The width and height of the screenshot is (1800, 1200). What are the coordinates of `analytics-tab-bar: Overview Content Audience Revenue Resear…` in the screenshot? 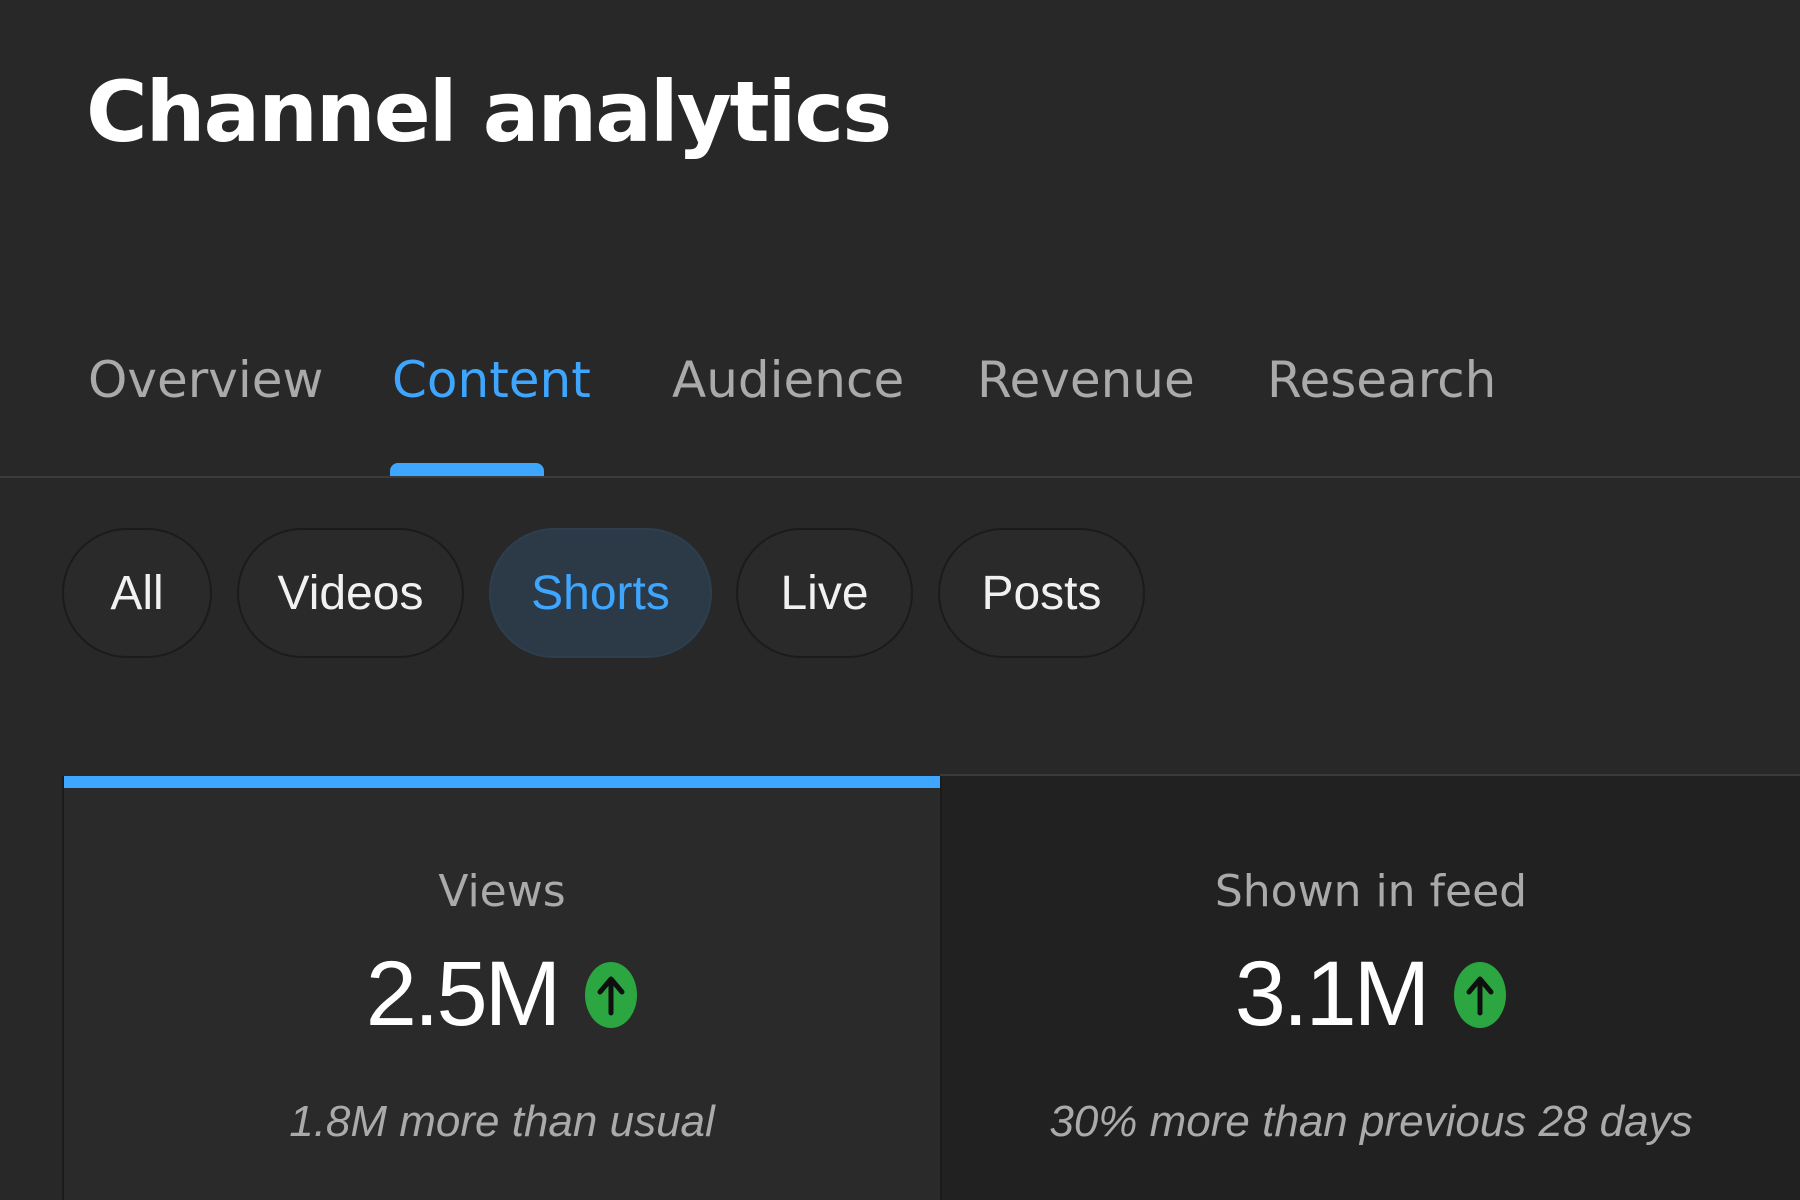 It's located at (900, 404).